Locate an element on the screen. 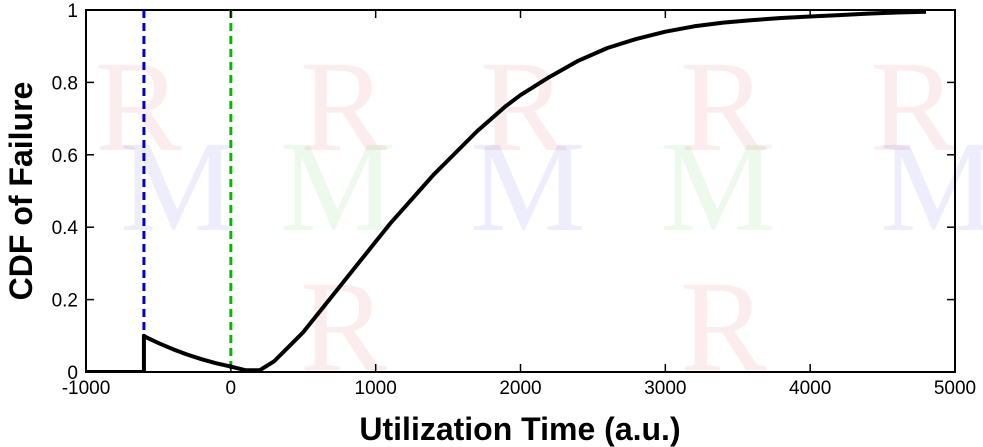 This screenshot has height=447, width=983. x-axis-title: Utilization Time (a.u.) is located at coordinates (519, 429).